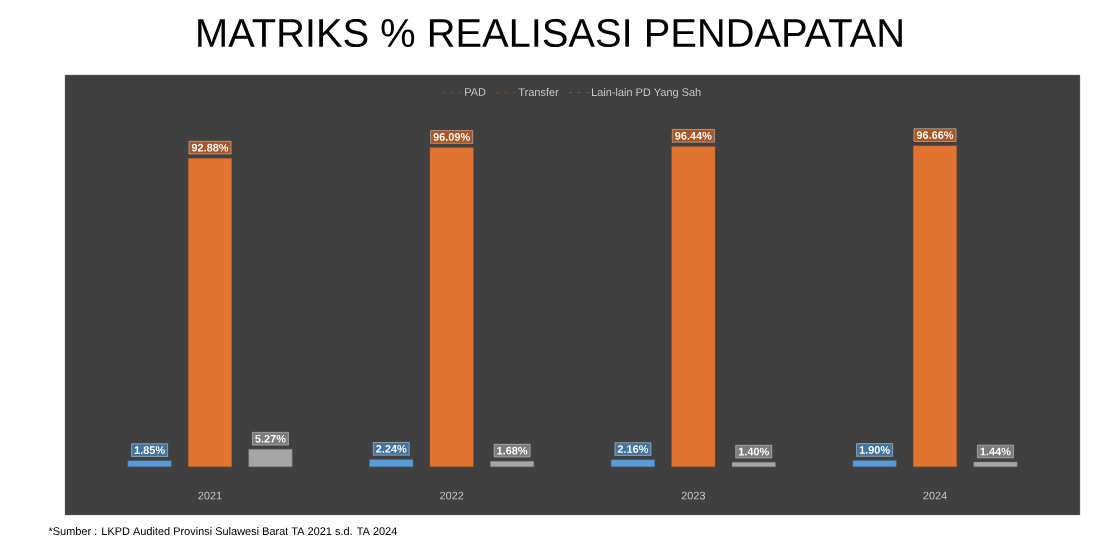  What do you see at coordinates (512, 450) in the screenshot?
I see `data-label: 1.68%` at bounding box center [512, 450].